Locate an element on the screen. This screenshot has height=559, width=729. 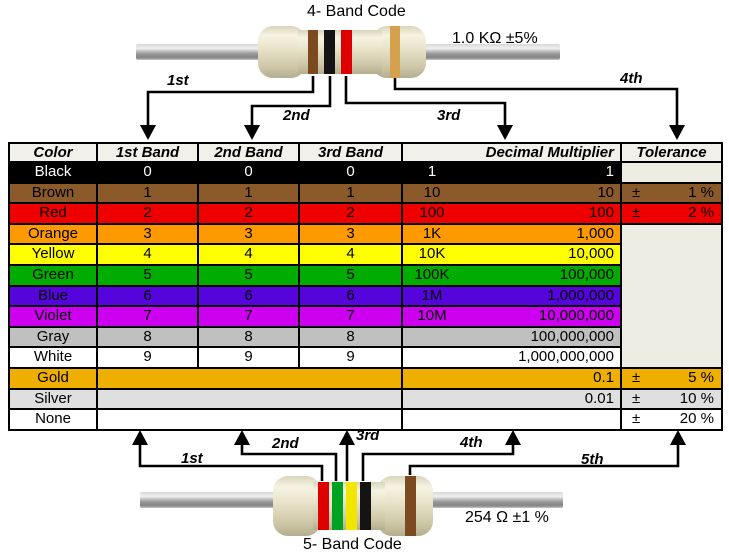
multiplier-short: 10 is located at coordinates (432, 192).